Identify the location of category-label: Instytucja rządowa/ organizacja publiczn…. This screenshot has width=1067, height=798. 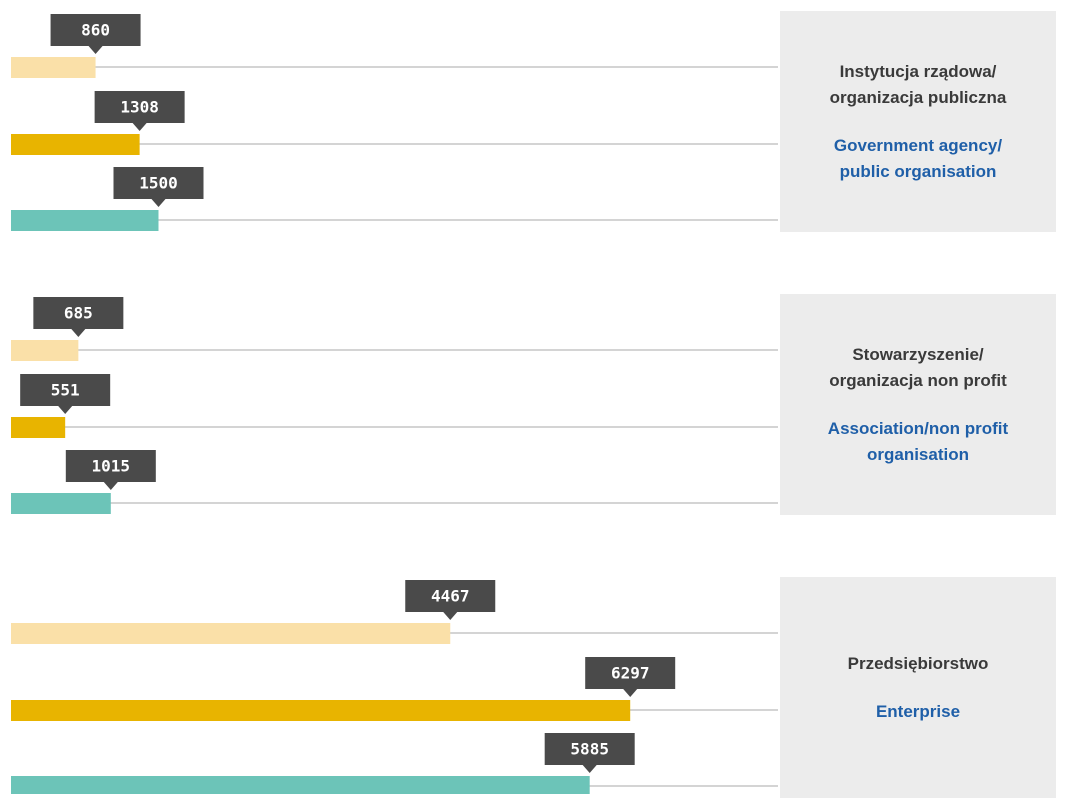
(918, 84).